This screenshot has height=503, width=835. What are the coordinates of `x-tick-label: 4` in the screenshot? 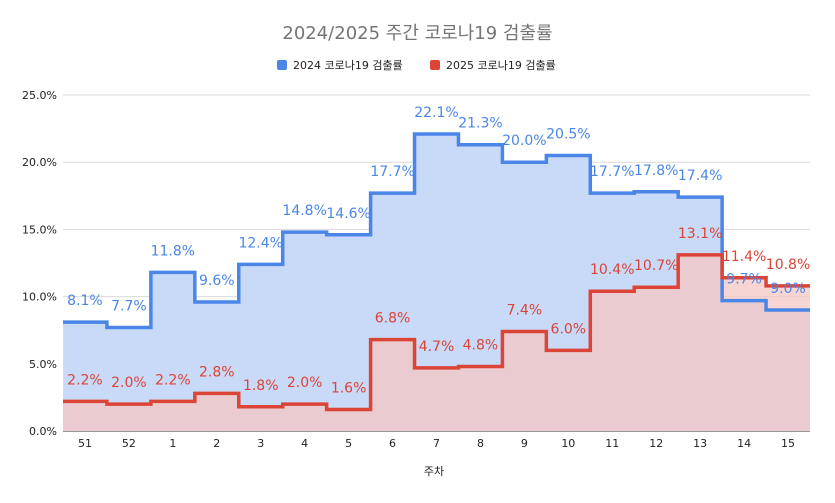 It's located at (304, 443).